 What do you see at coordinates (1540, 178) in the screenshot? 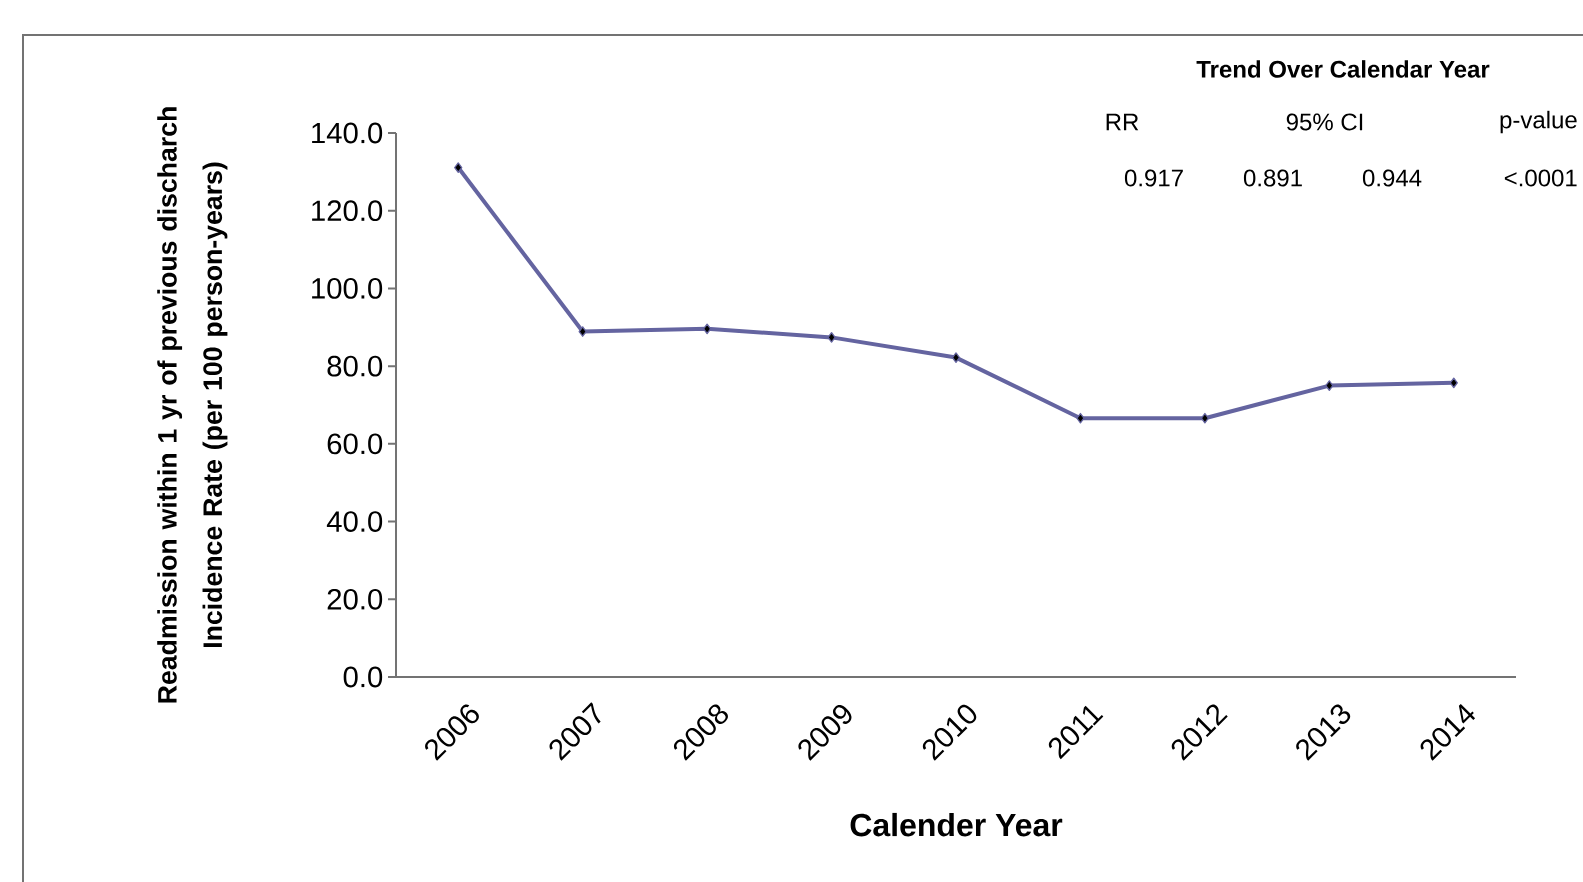
I see `annotation: <.0001` at bounding box center [1540, 178].